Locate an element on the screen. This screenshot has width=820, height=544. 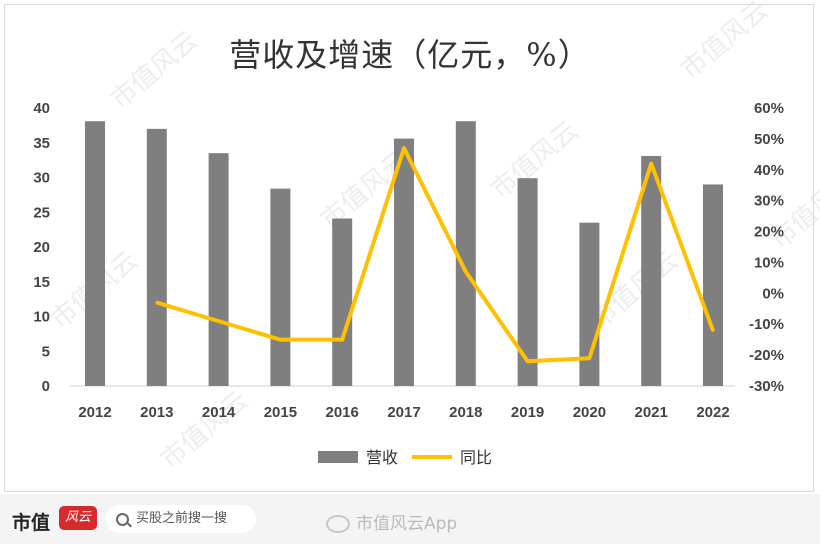
x-tick-label: 2012 is located at coordinates (94, 412).